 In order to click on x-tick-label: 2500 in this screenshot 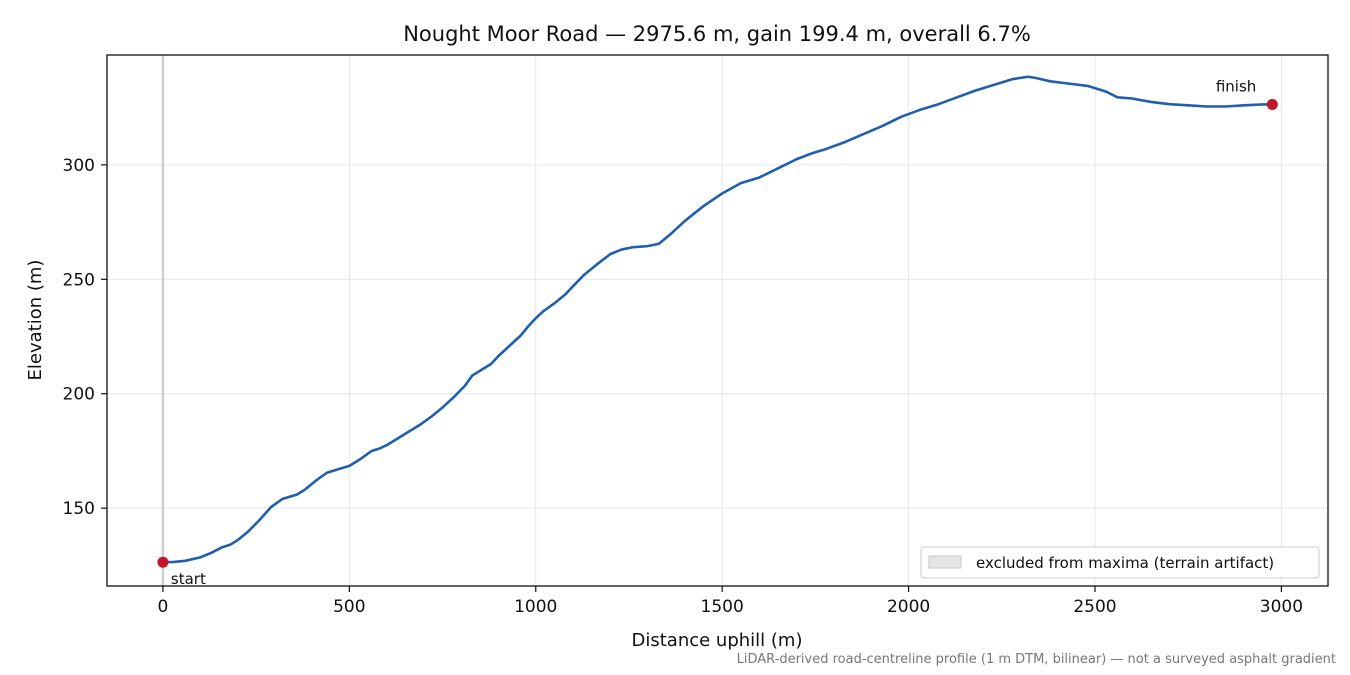, I will do `click(1094, 607)`.